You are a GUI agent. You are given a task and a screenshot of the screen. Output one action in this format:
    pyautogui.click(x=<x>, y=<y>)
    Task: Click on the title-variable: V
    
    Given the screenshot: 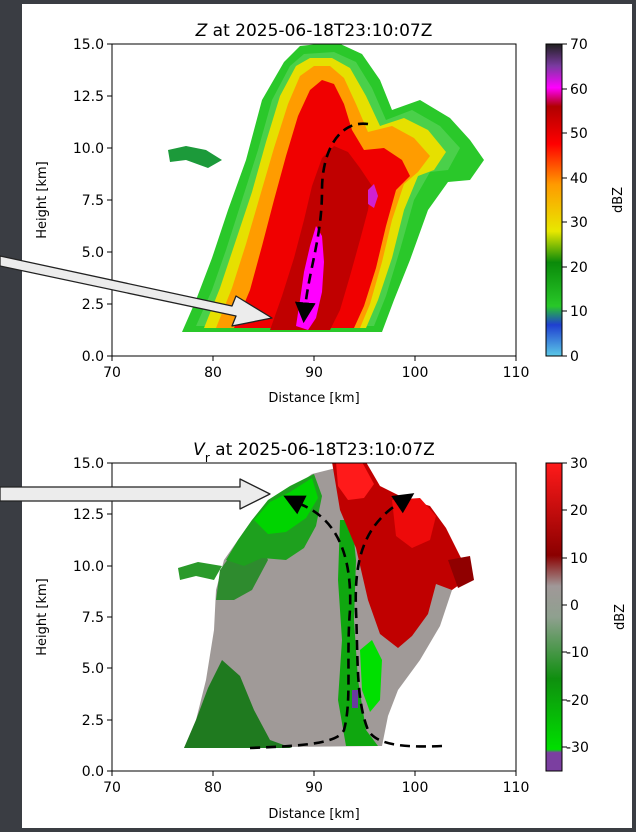 What is the action you would take?
    pyautogui.click(x=199, y=450)
    